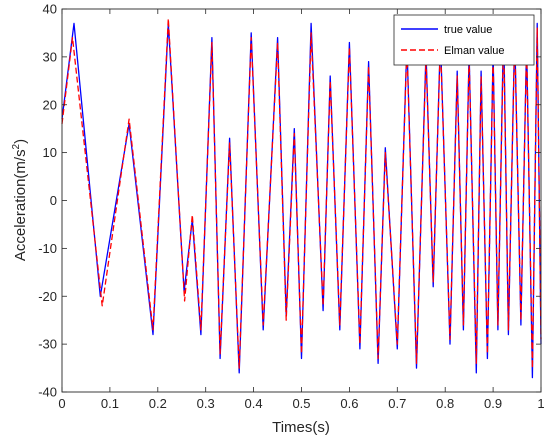 This screenshot has width=550, height=447. I want to click on y-tick-label: 30, so click(50, 56).